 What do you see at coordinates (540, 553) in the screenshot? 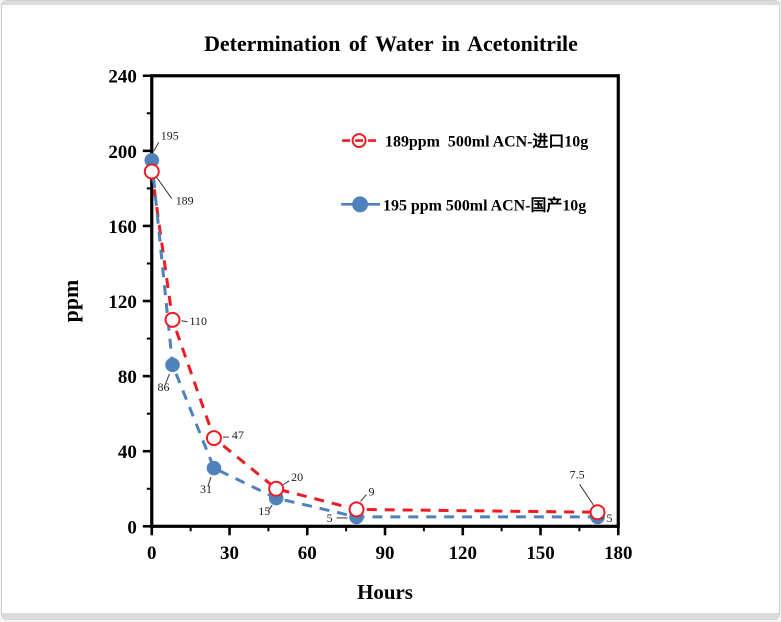
I see `x-tick-label: 150` at bounding box center [540, 553].